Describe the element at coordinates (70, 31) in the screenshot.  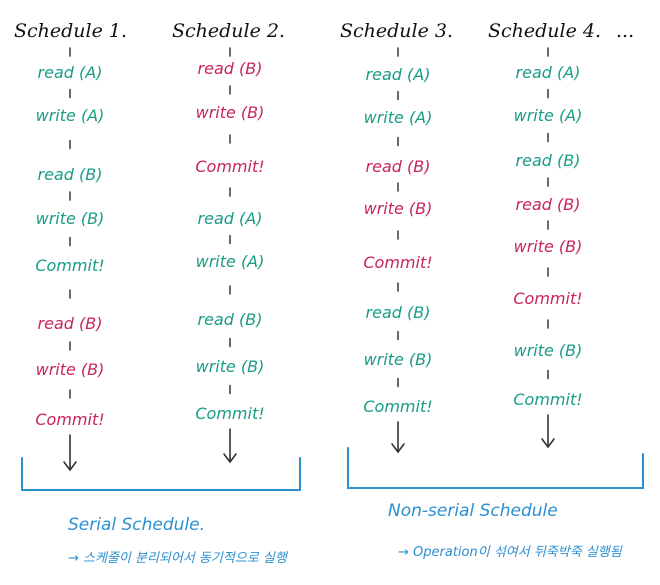
I see `schedule-title: Schedule 1.` at that location.